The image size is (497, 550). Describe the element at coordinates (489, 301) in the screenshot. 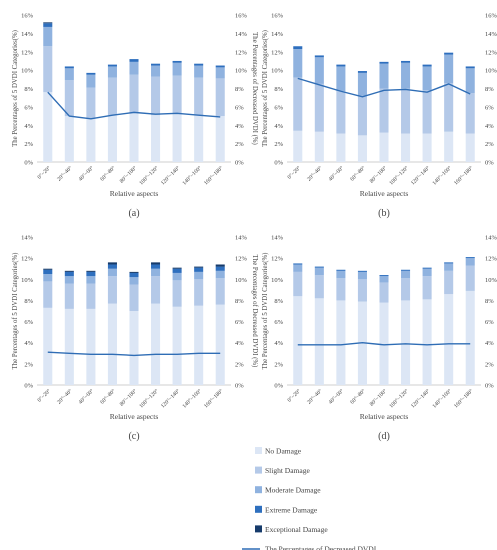

I see `y2-tick-label: 8%` at that location.